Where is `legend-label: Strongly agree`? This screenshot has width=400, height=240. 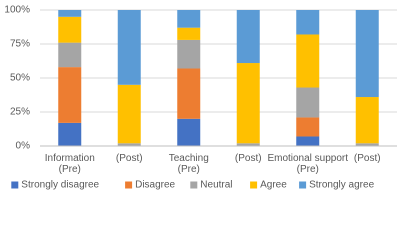 legend-label: Strongly agree is located at coordinates (341, 185).